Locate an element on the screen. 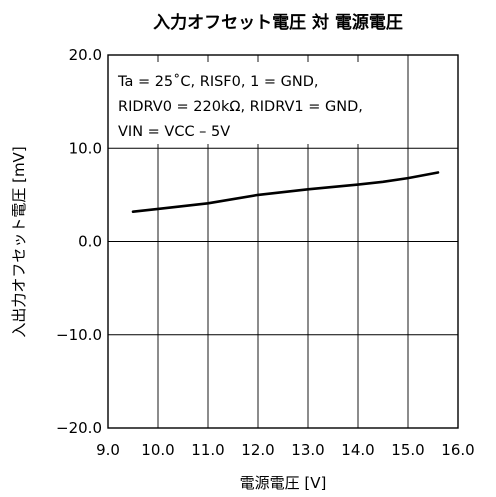  x-tick-label: 14.0 is located at coordinates (357, 450).